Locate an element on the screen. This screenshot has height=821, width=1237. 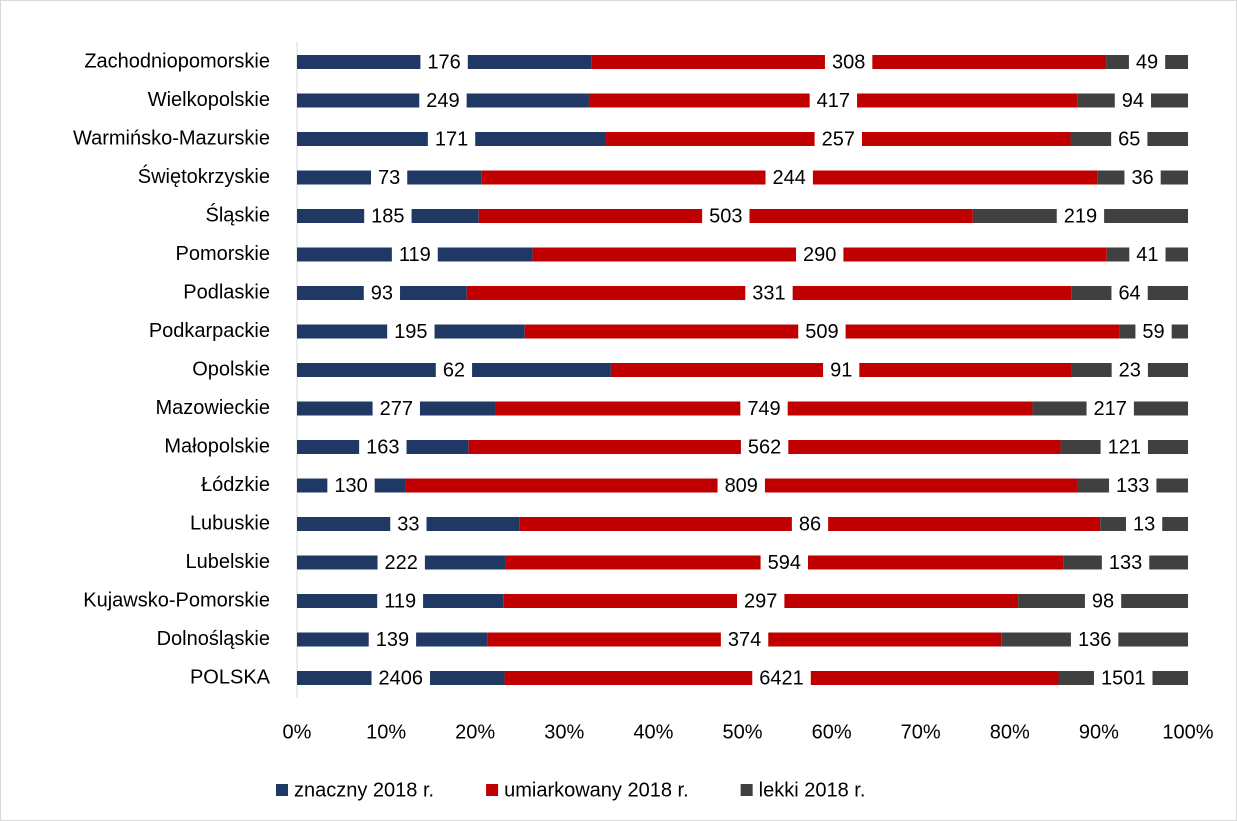
y-tick-label: Łódzkie is located at coordinates (235, 485).